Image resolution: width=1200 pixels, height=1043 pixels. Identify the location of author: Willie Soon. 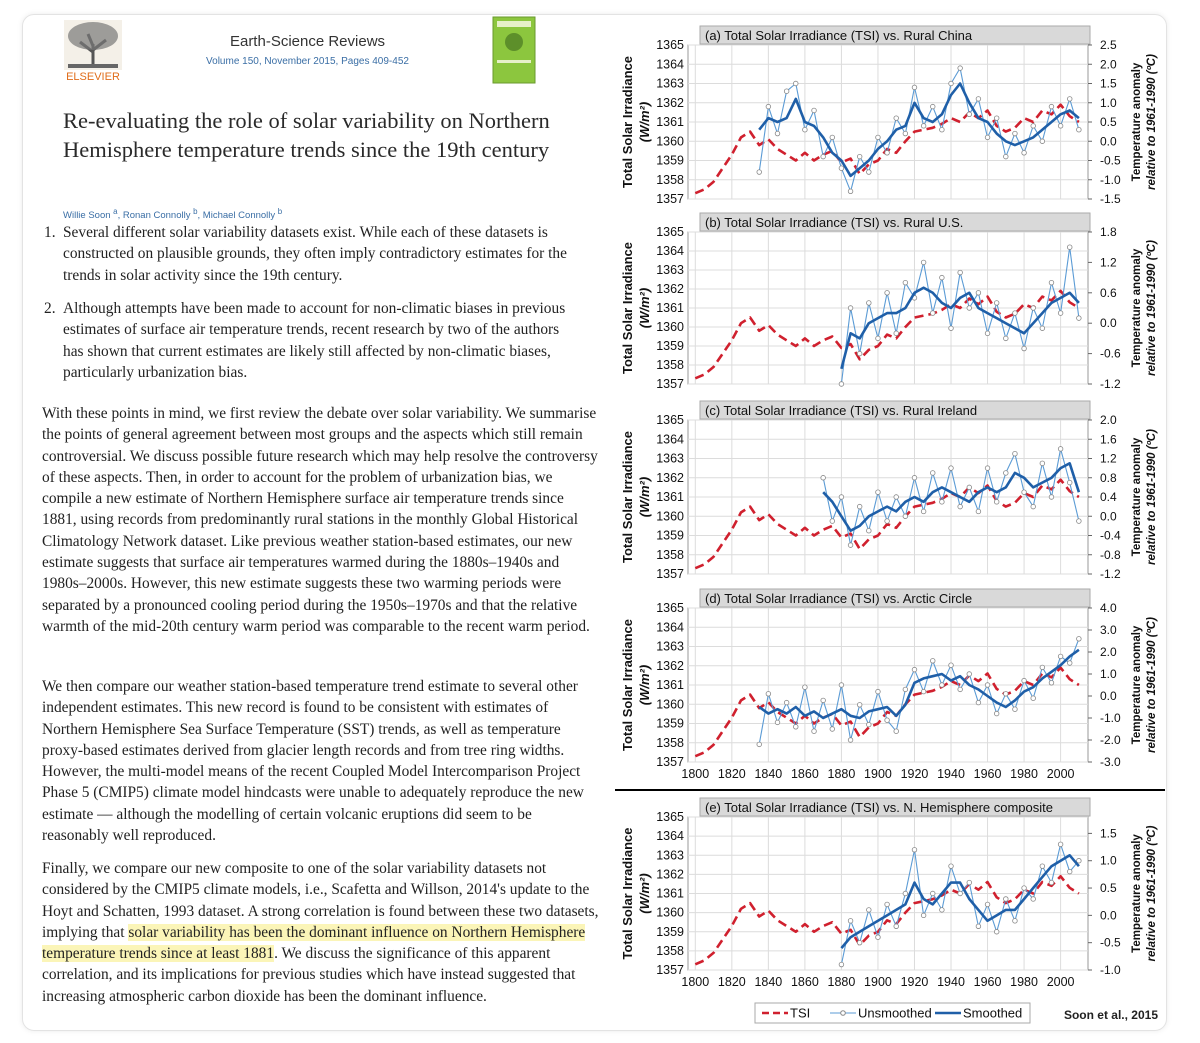
(87, 216).